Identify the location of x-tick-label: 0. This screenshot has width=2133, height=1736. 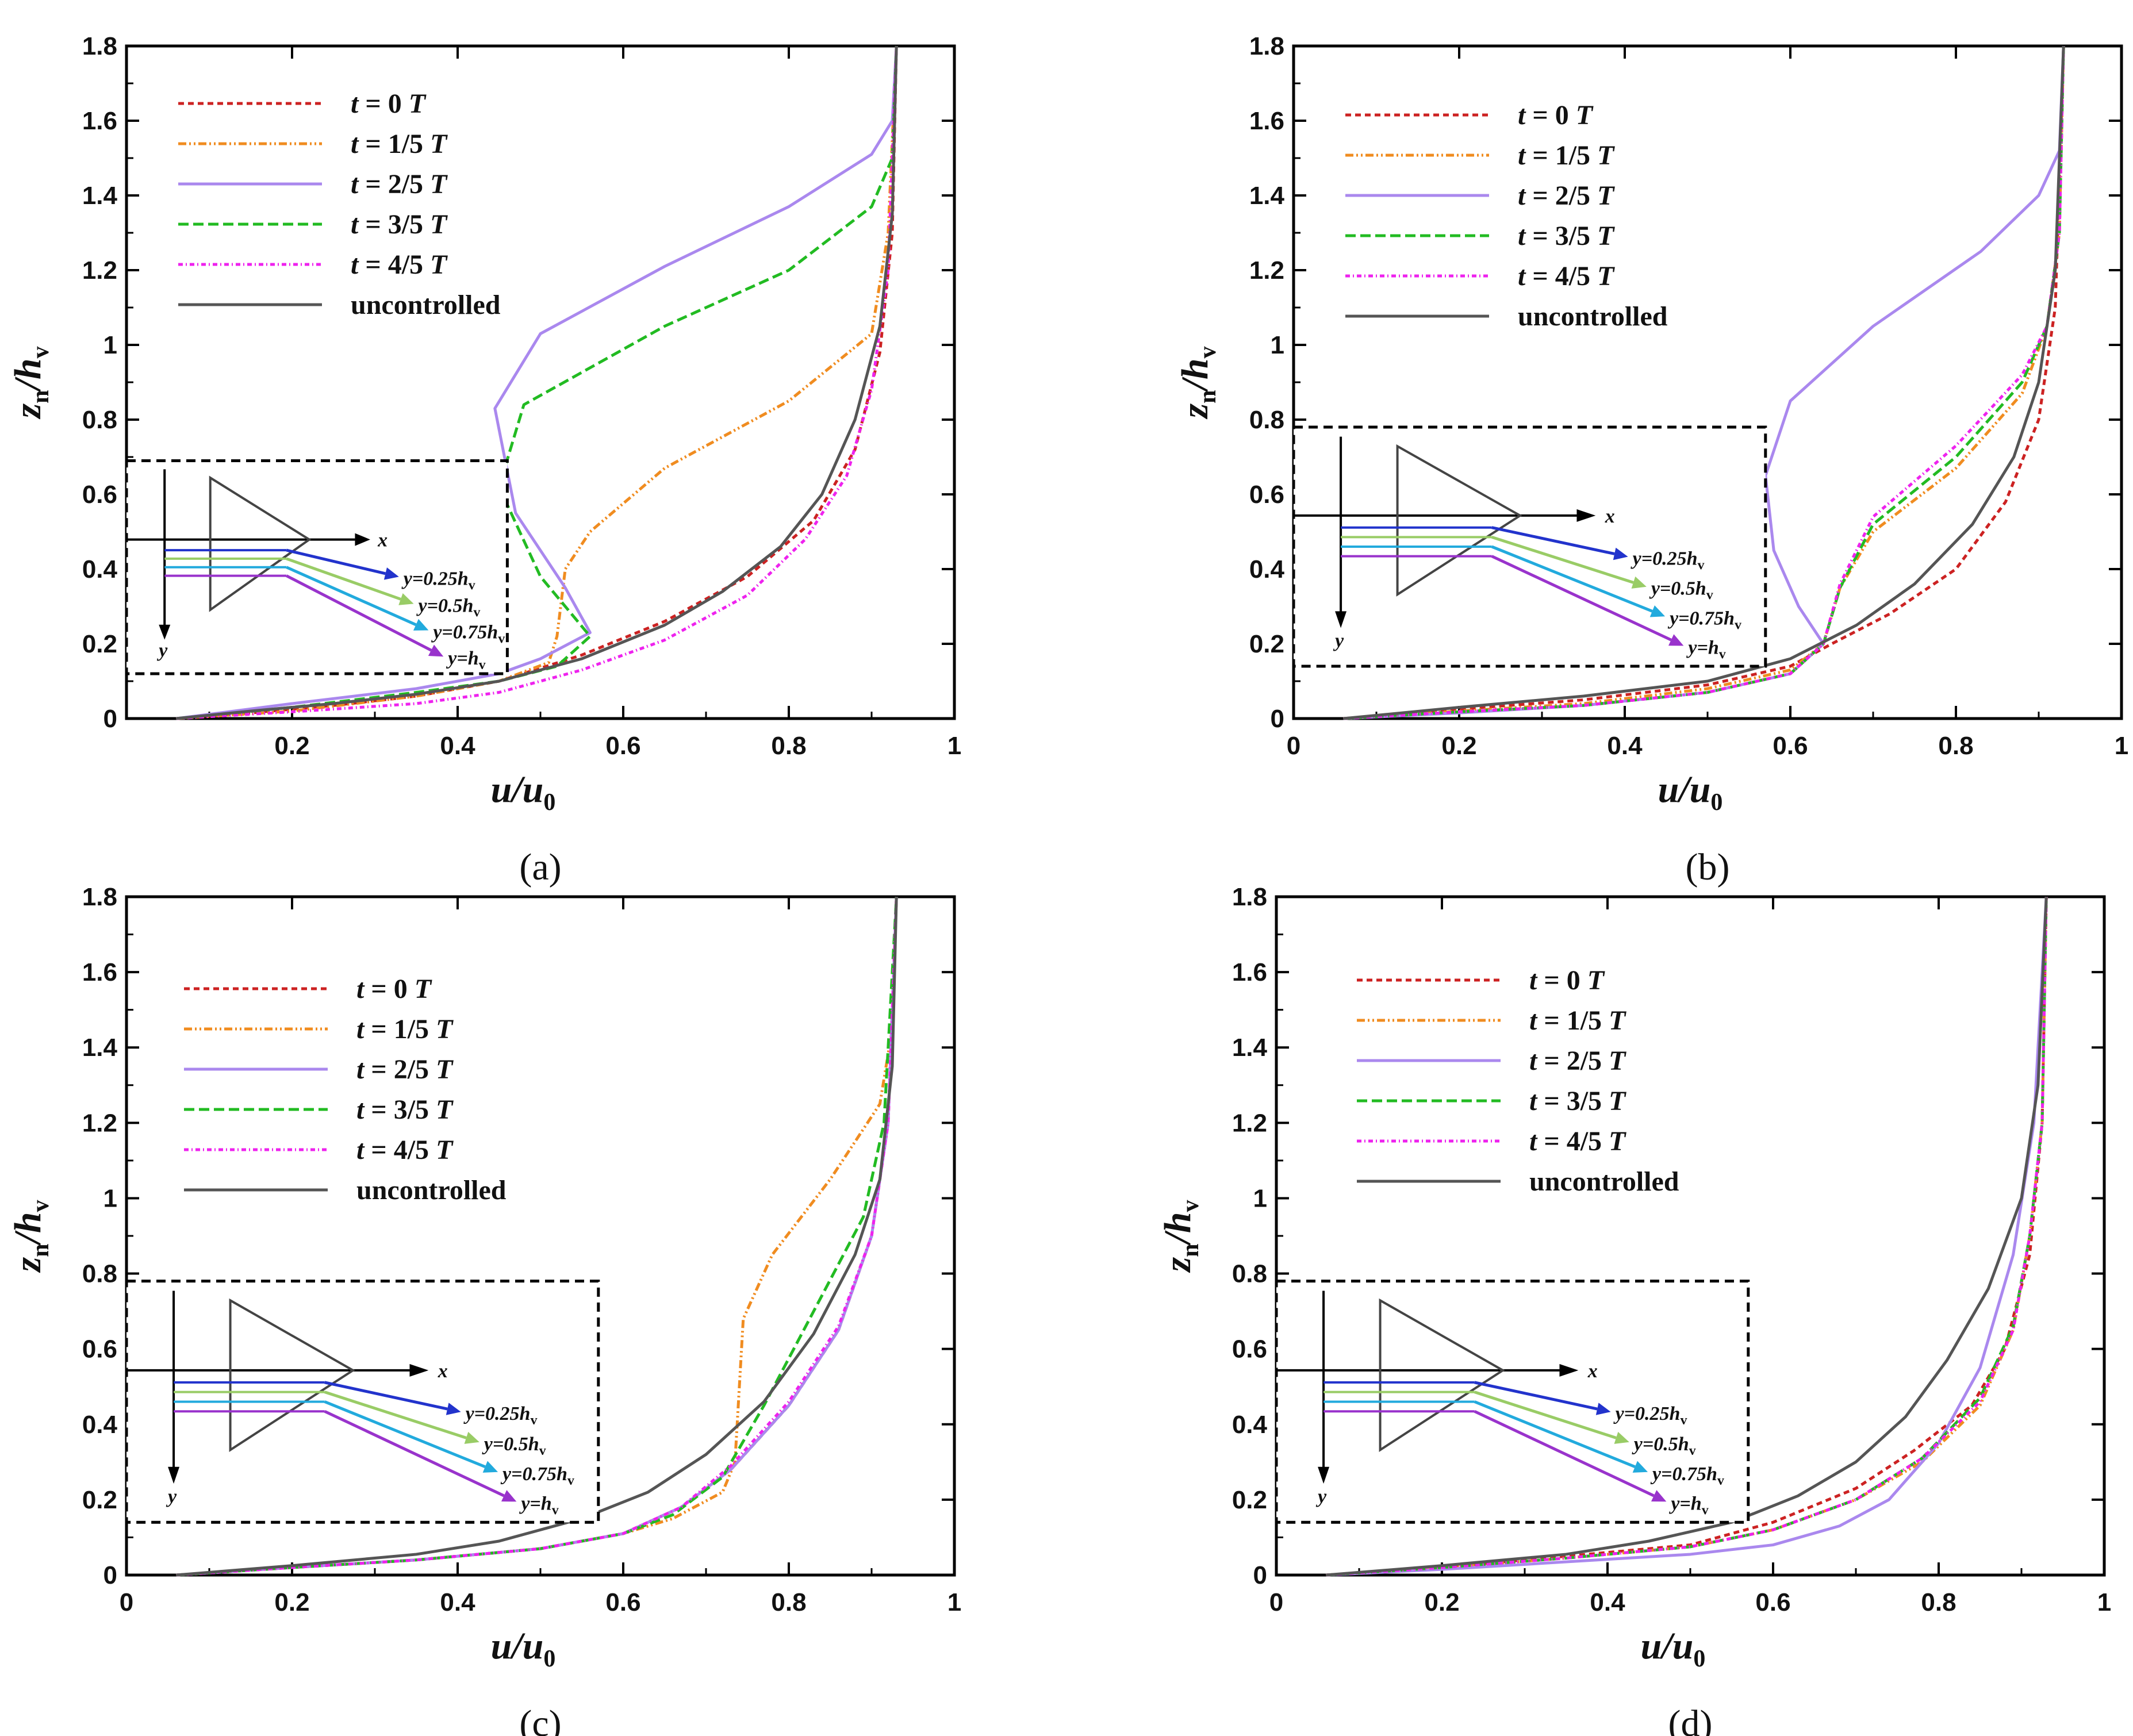
(1276, 1602).